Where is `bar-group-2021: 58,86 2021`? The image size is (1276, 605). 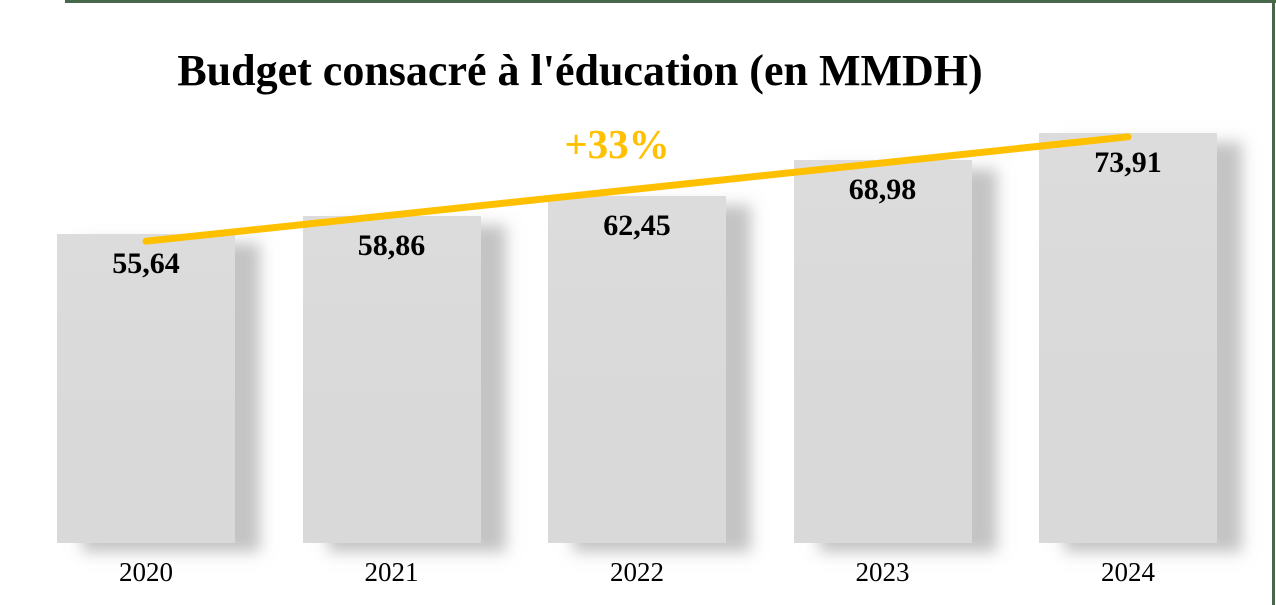
bar-group-2021: 58,86 2021 is located at coordinates (391, 302).